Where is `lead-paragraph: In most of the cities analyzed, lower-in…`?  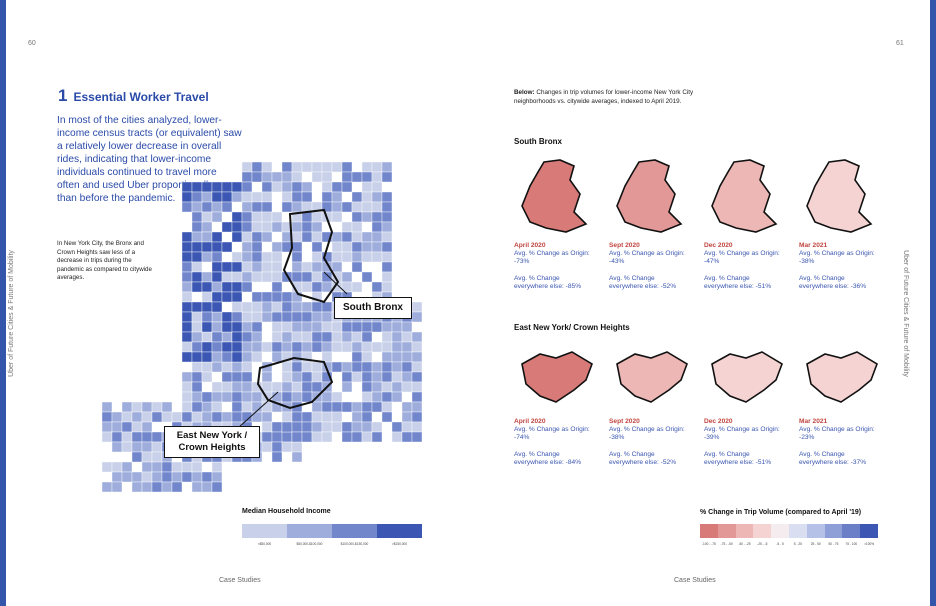
lead-paragraph: In most of the cities analyzed, lower-in… is located at coordinates (149, 159).